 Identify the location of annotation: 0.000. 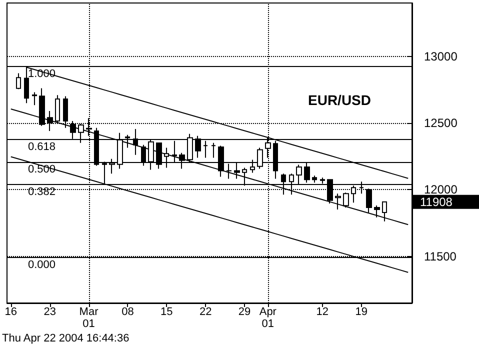
(42, 264).